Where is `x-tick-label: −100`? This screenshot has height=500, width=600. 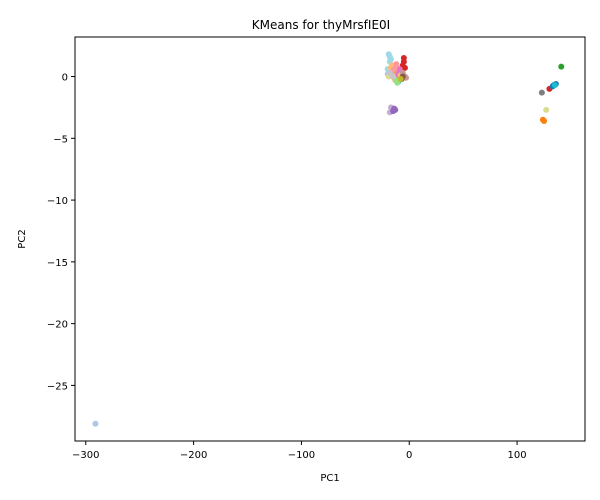
x-tick-label: −100 is located at coordinates (301, 455).